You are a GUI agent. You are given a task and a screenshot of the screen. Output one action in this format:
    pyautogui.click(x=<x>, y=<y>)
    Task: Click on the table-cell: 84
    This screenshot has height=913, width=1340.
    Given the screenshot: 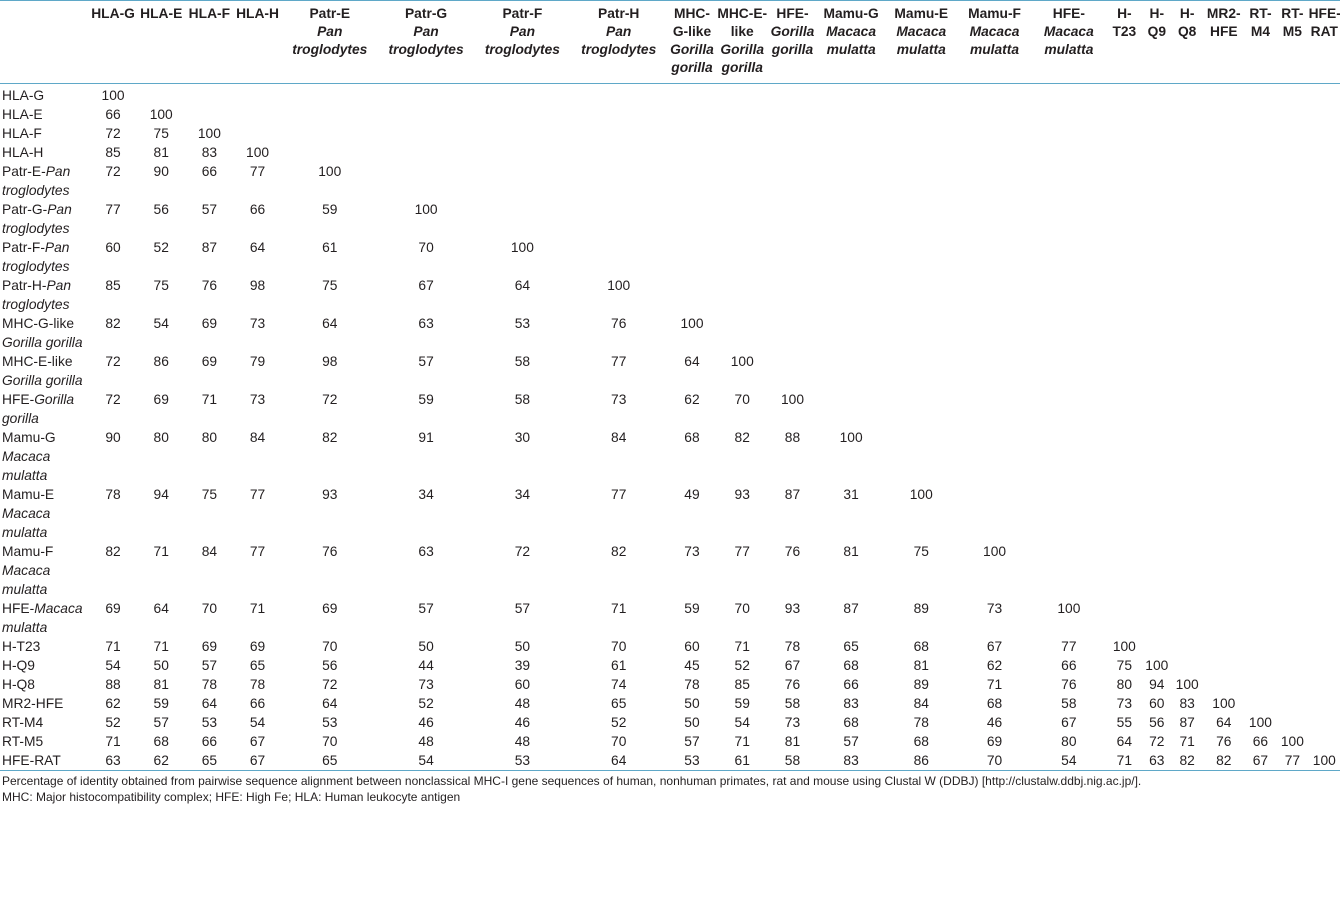 What is the action you would take?
    pyautogui.click(x=257, y=437)
    